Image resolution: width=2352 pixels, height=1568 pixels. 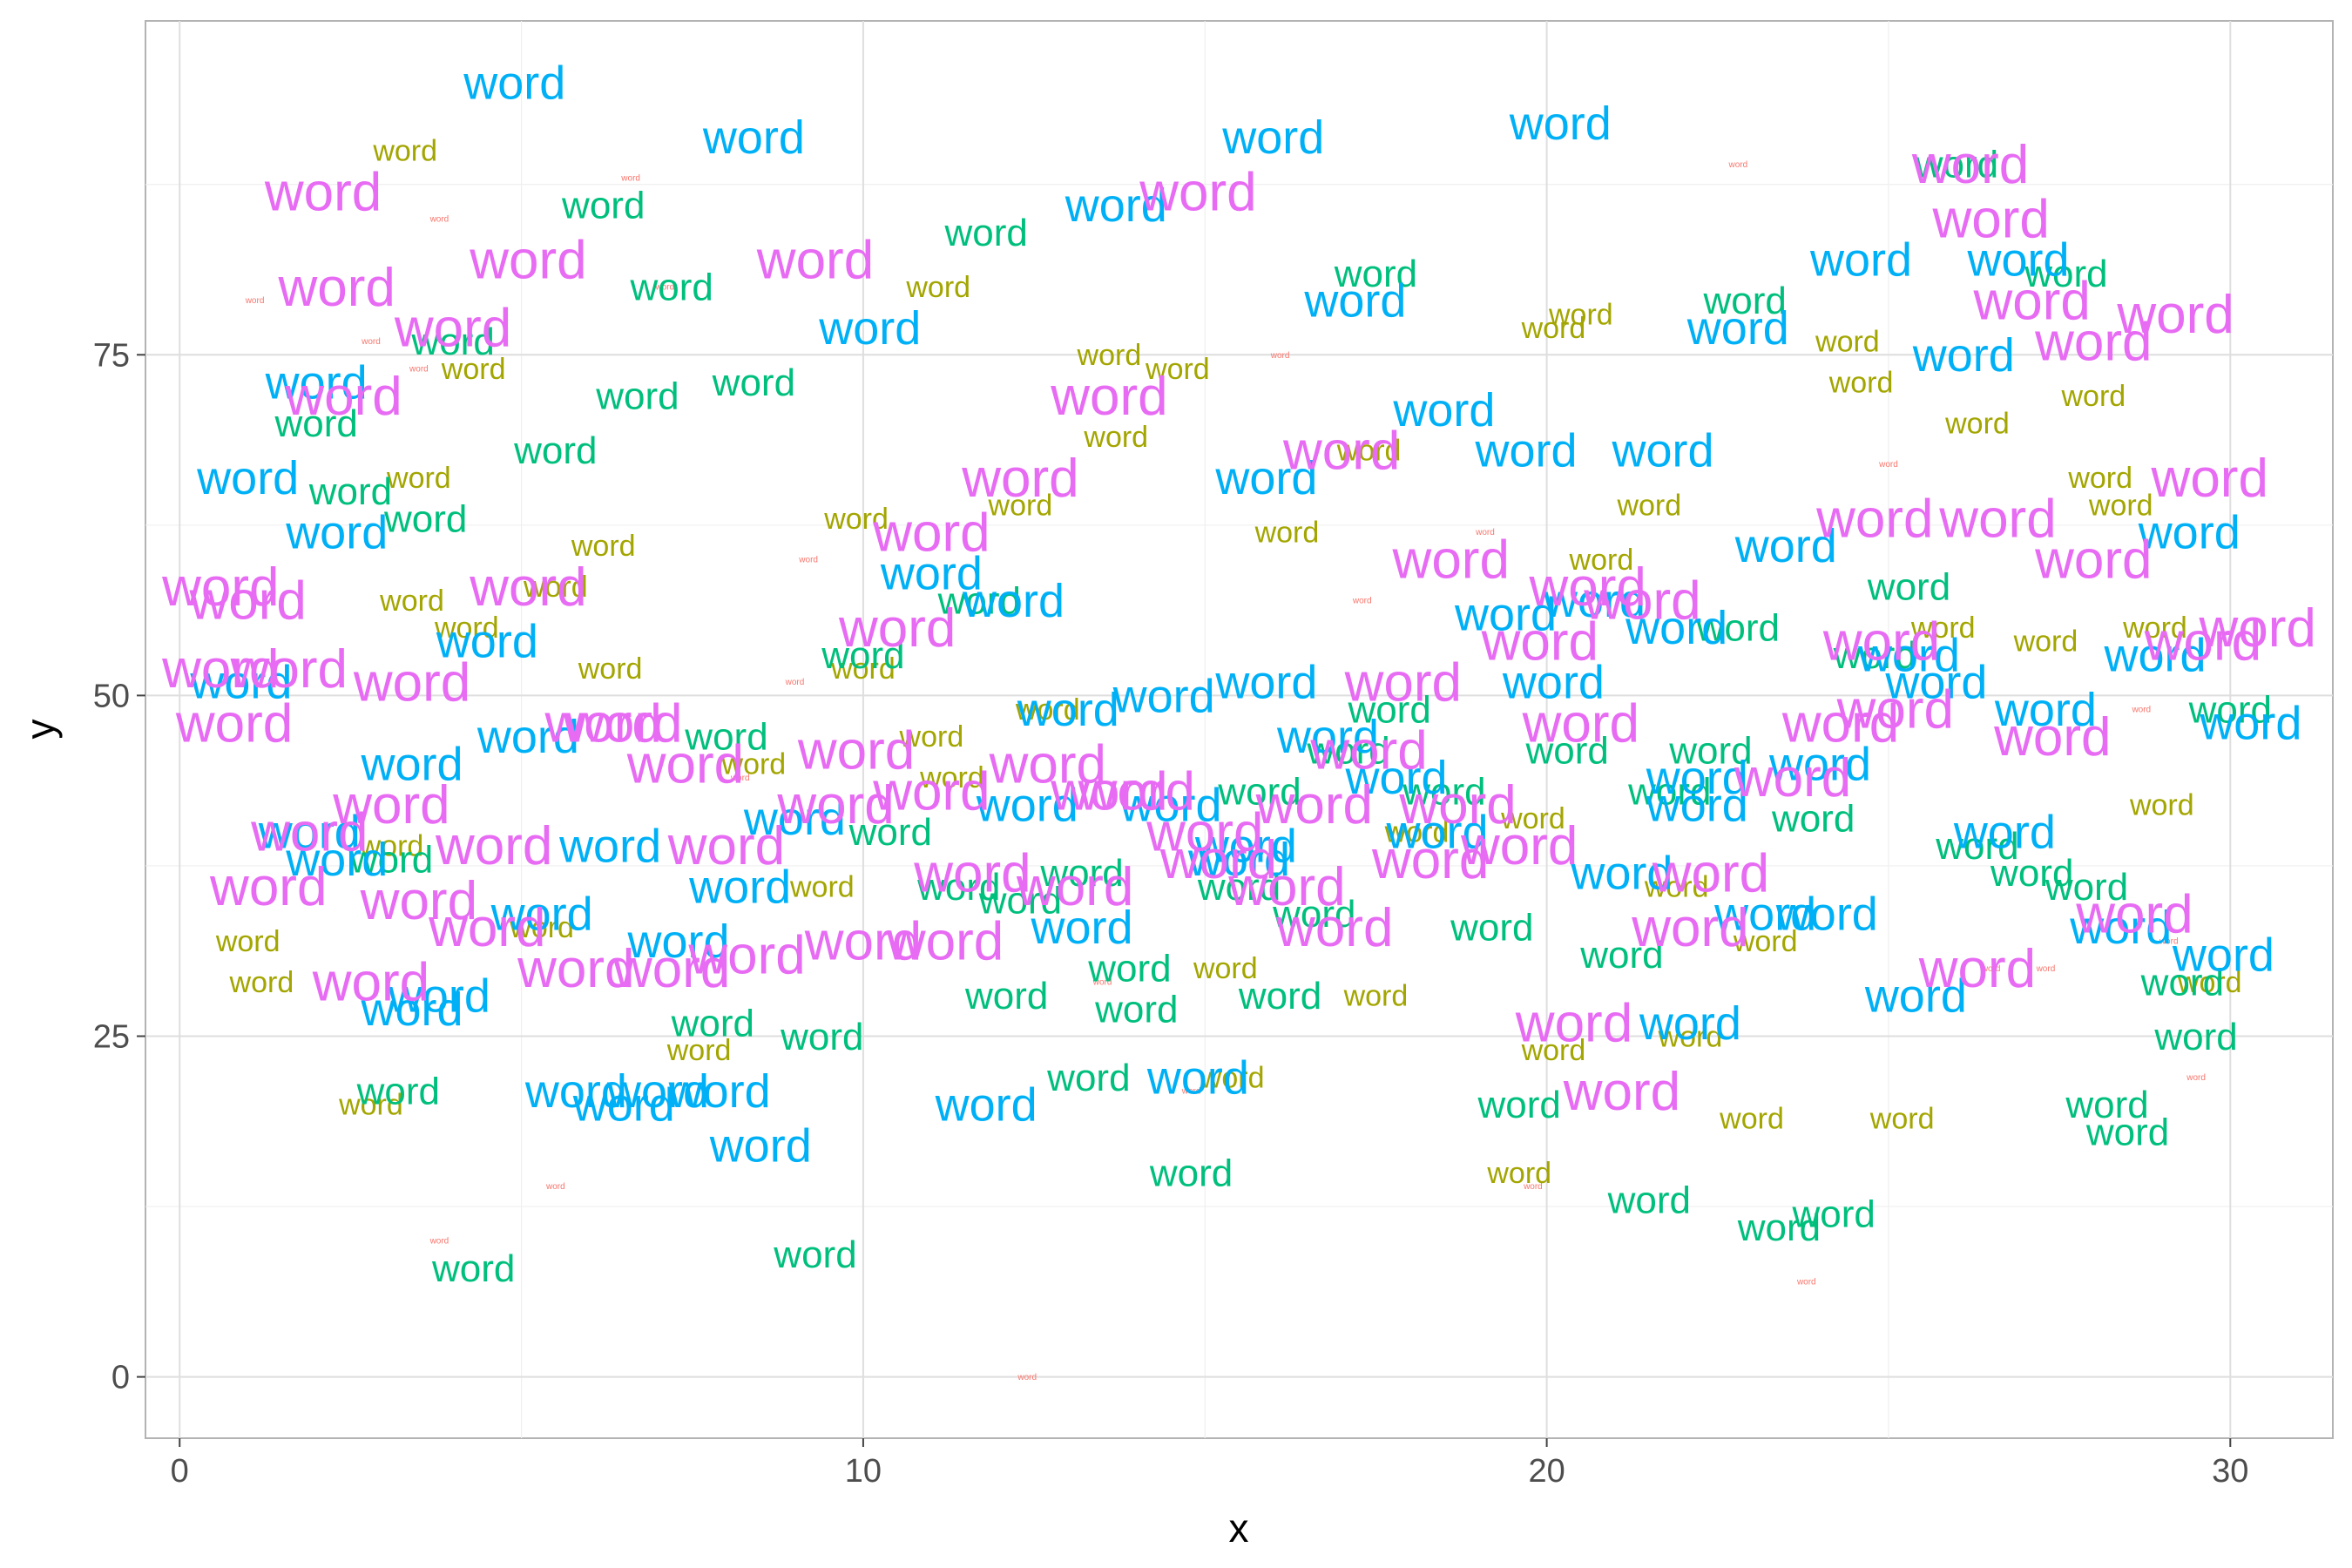 I want to click on x-axis-title: x, so click(x=1239, y=1528).